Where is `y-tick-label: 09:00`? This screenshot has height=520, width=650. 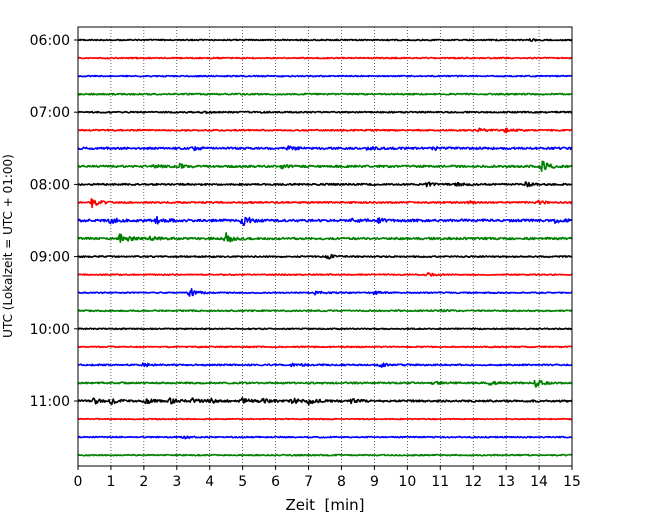 y-tick-label: 09:00 is located at coordinates (50, 258).